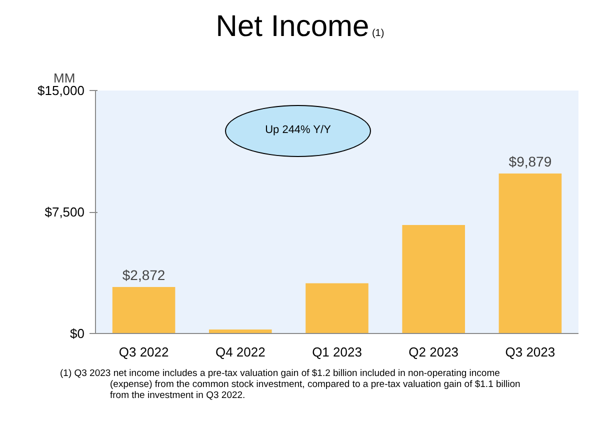  I want to click on data-label: $9,879, so click(530, 161).